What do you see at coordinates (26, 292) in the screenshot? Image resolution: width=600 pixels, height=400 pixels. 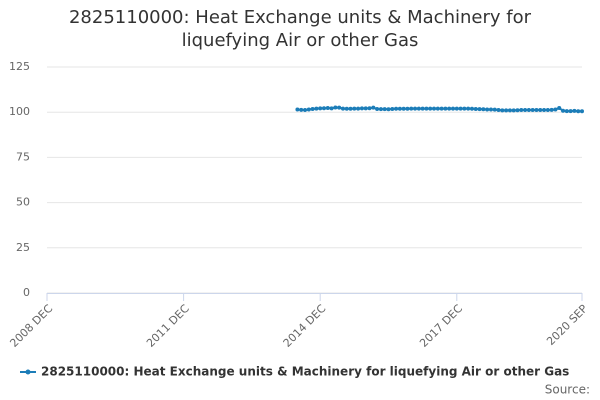 I see `y-tick-label: 0` at bounding box center [26, 292].